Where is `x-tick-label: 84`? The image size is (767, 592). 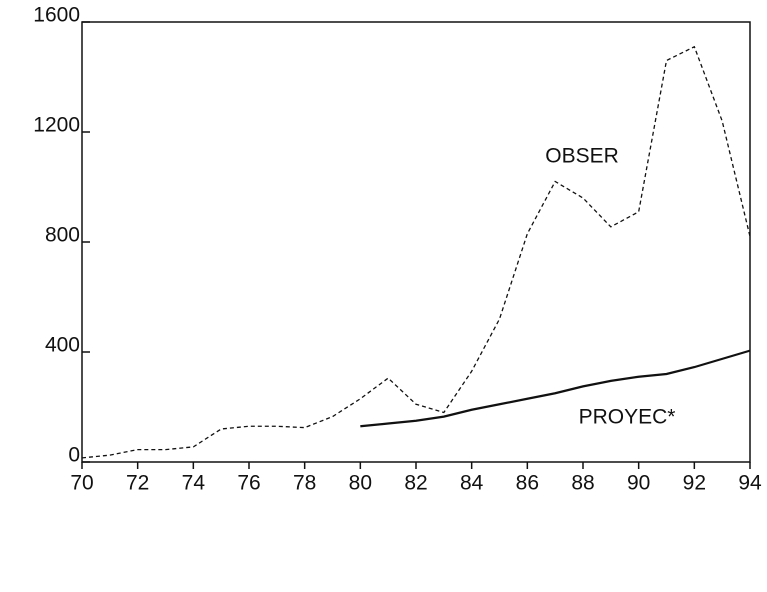 x-tick-label: 84 is located at coordinates (472, 483).